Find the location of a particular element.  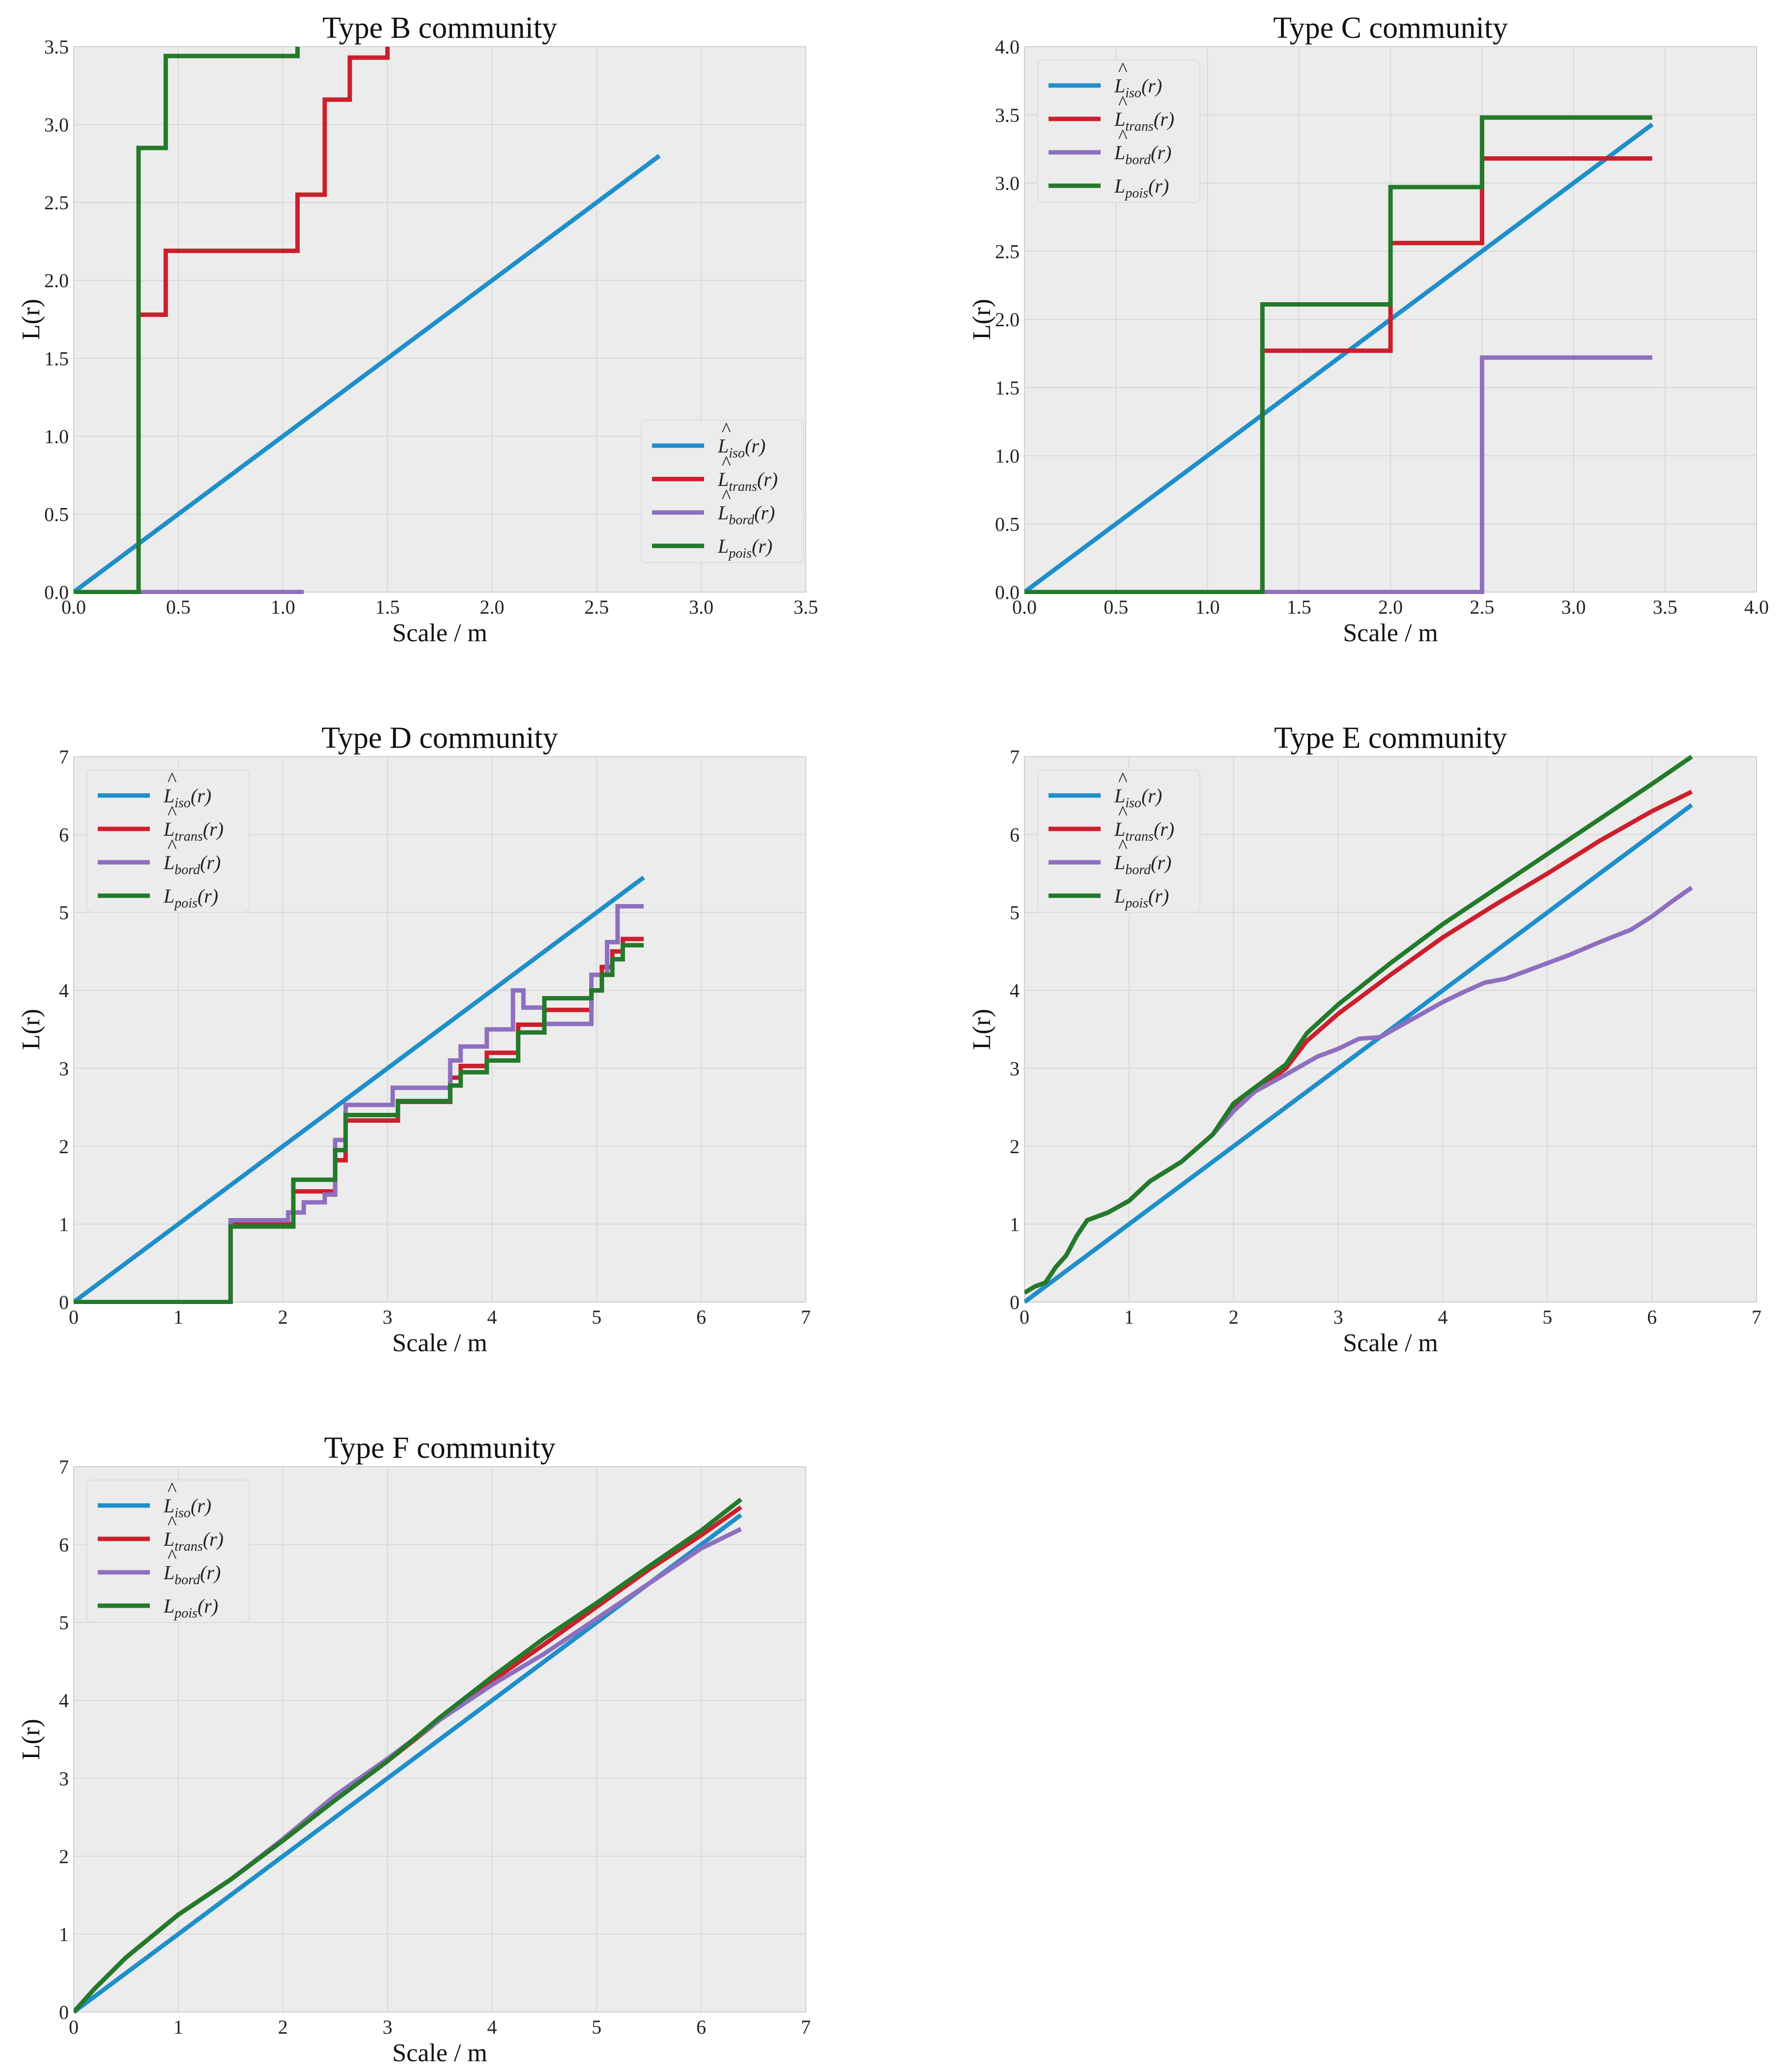

x-tick-label: 3.5 is located at coordinates (1665, 607).